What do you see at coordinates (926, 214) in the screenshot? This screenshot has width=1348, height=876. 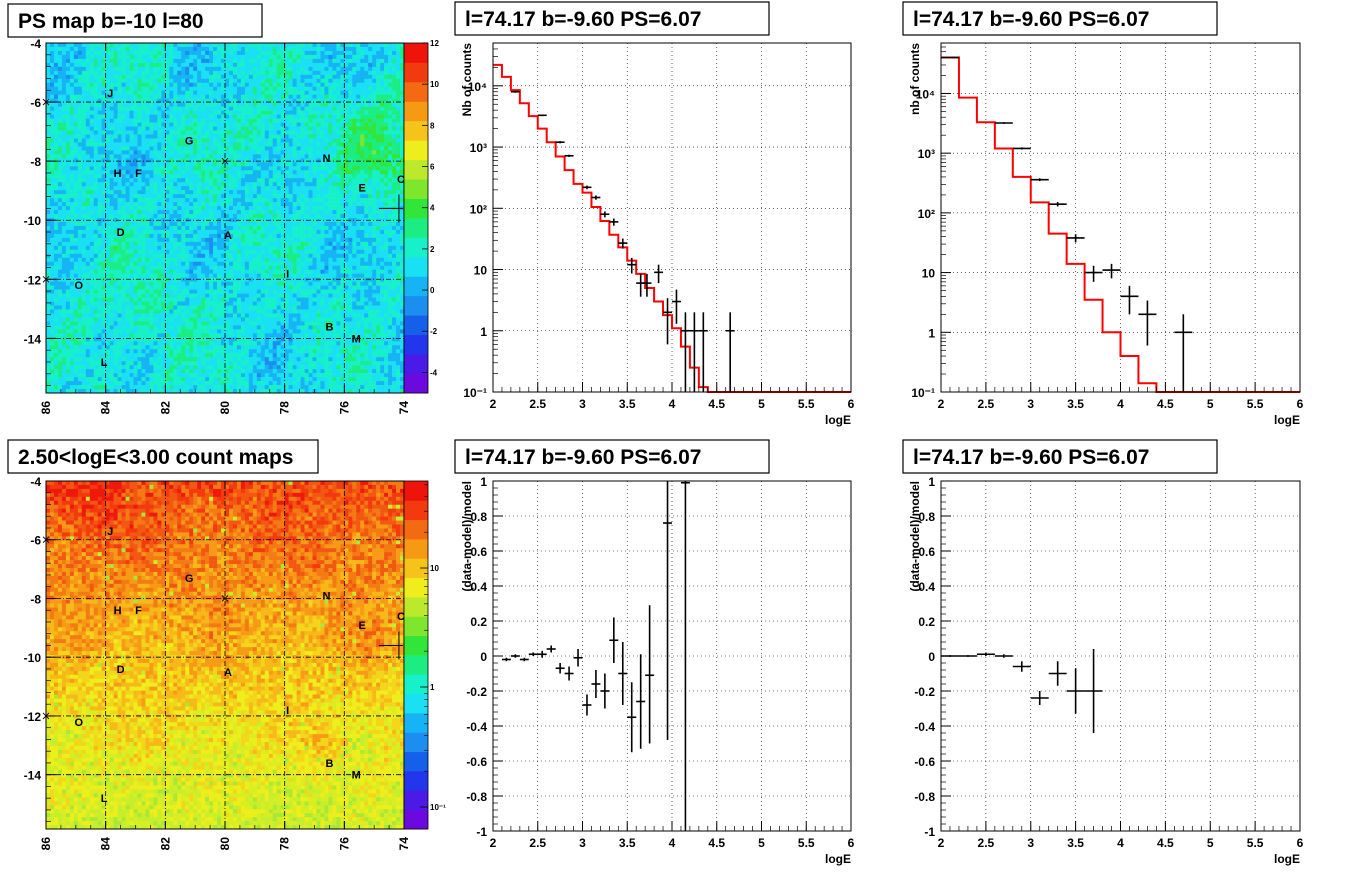 I see `y-tick-label: 10²` at bounding box center [926, 214].